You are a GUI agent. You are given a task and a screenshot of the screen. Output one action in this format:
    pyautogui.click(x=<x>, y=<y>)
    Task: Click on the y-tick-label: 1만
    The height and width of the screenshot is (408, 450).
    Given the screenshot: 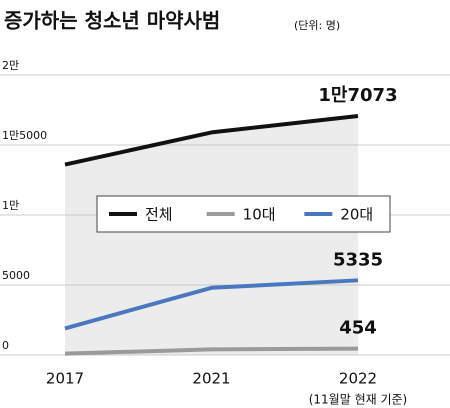 What is the action you would take?
    pyautogui.click(x=10, y=205)
    